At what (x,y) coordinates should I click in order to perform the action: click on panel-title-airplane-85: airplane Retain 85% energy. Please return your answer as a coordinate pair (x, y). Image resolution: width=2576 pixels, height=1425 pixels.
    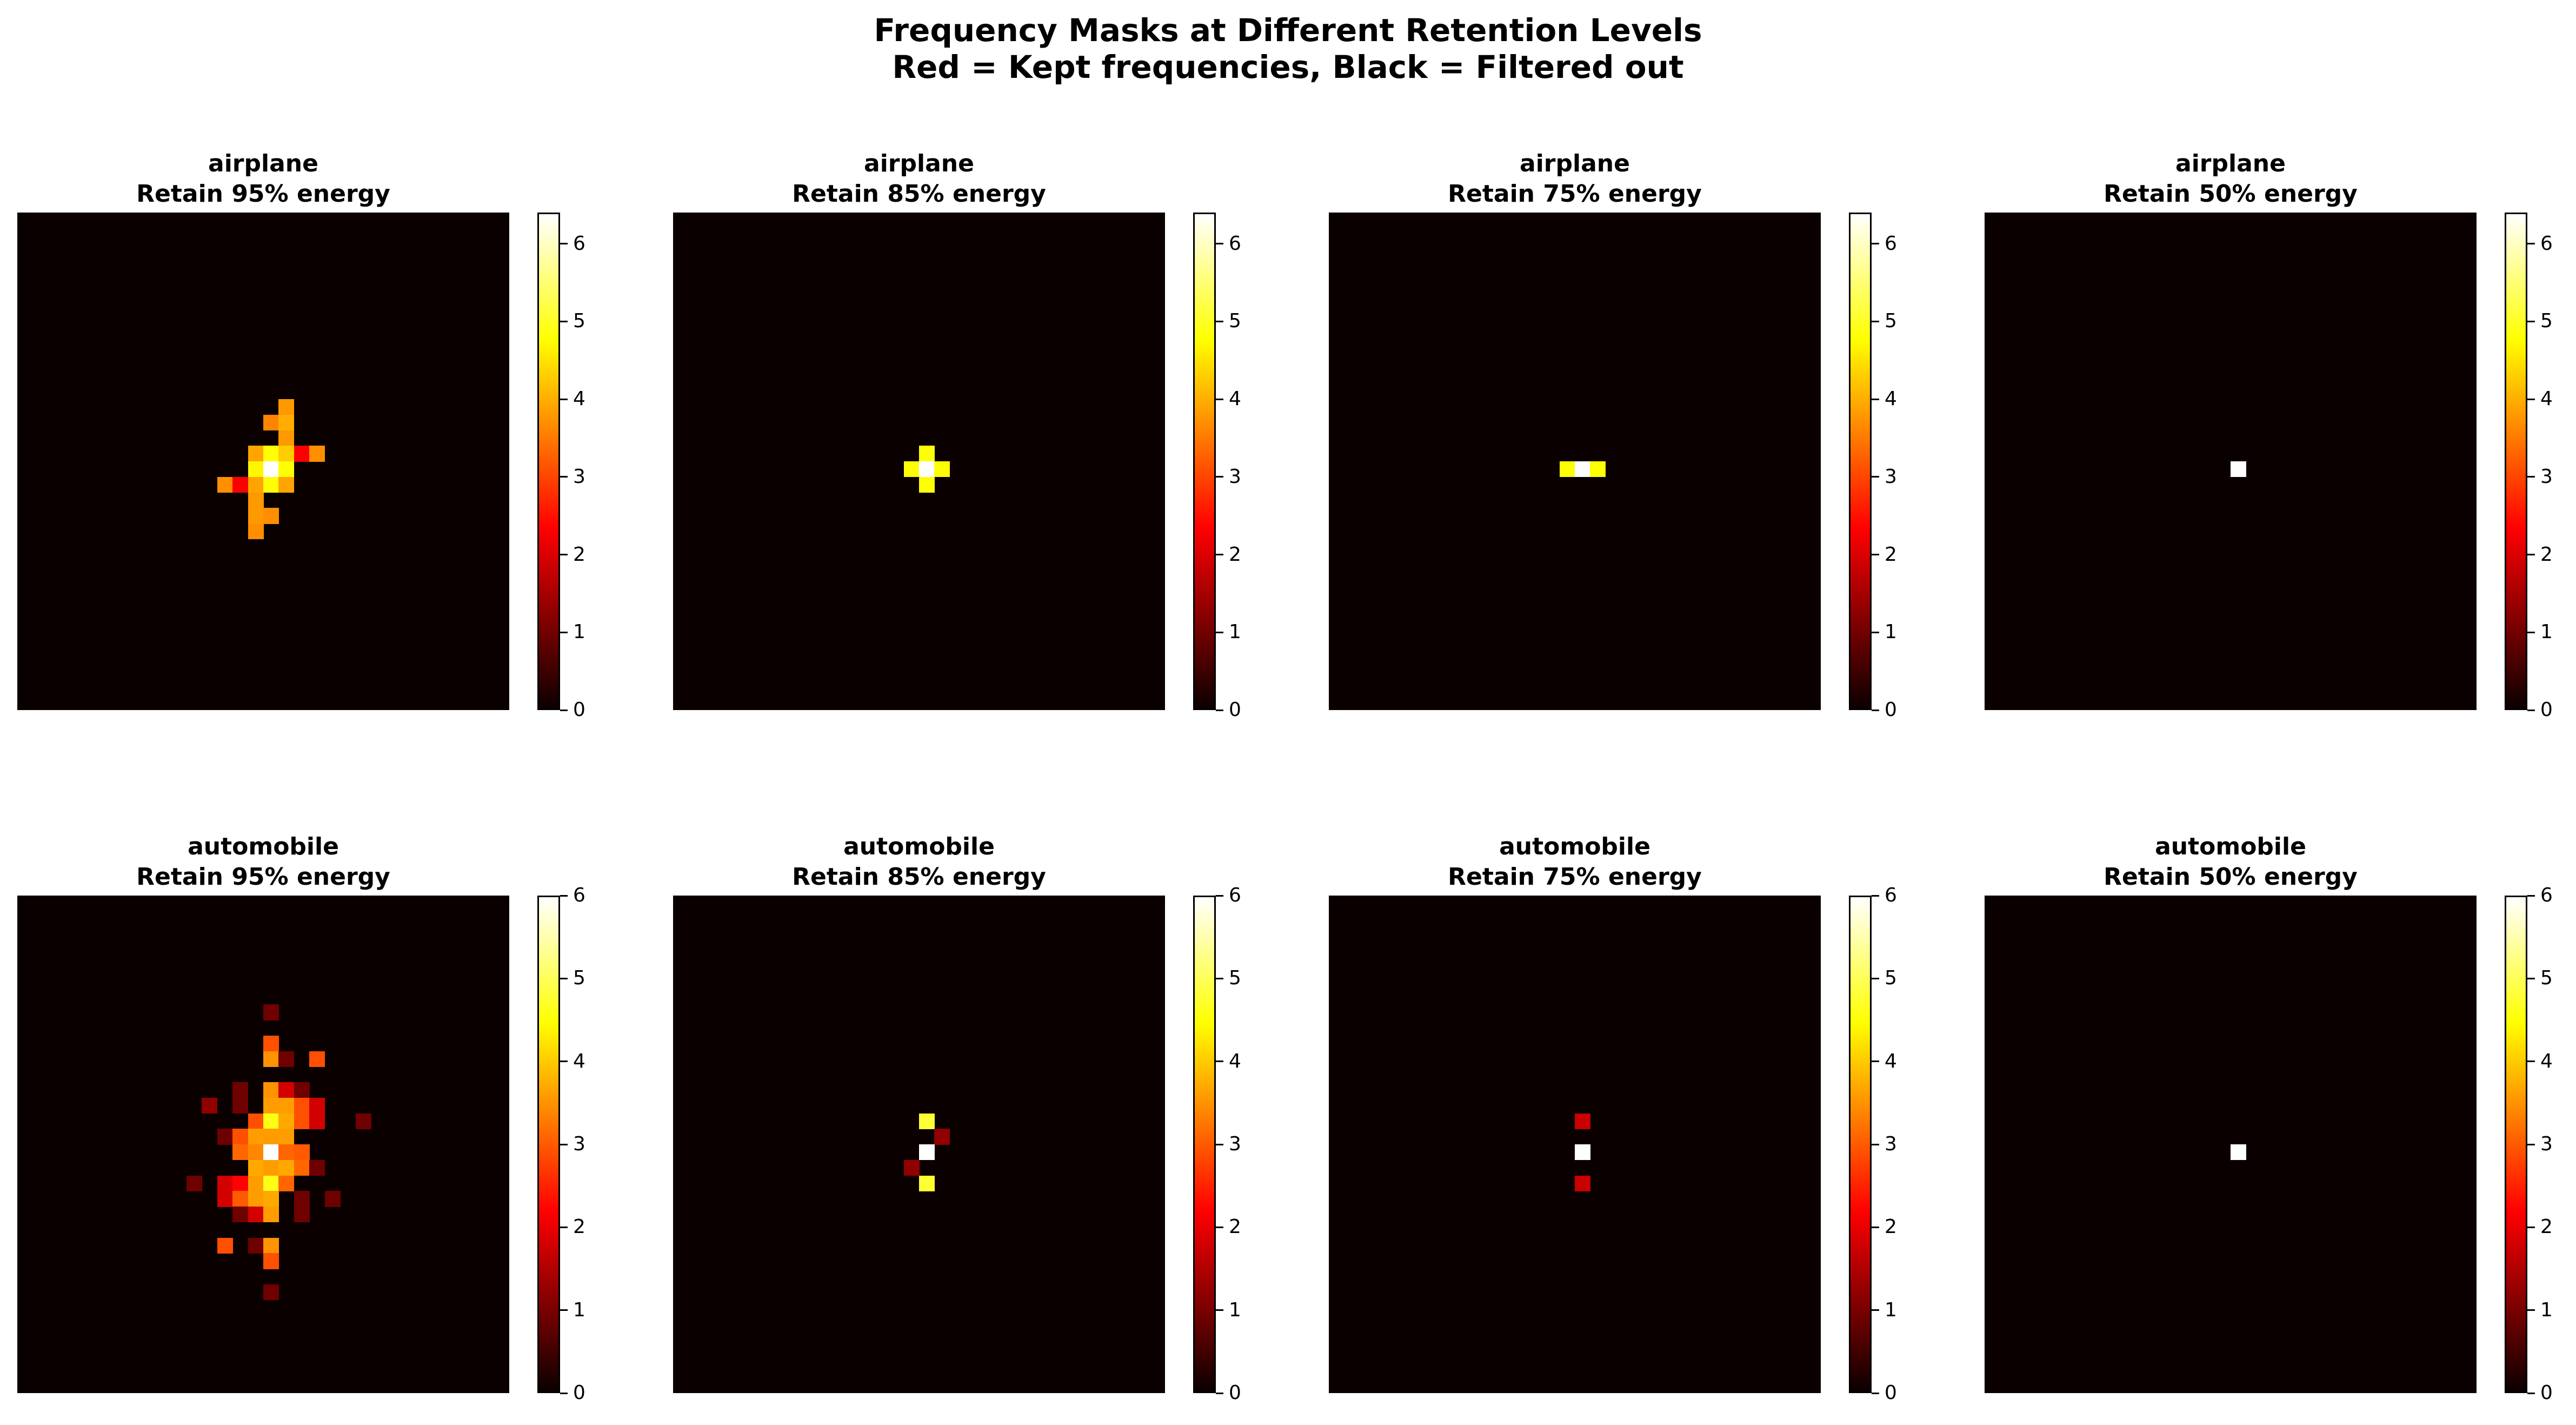
    Looking at the image, I should click on (919, 179).